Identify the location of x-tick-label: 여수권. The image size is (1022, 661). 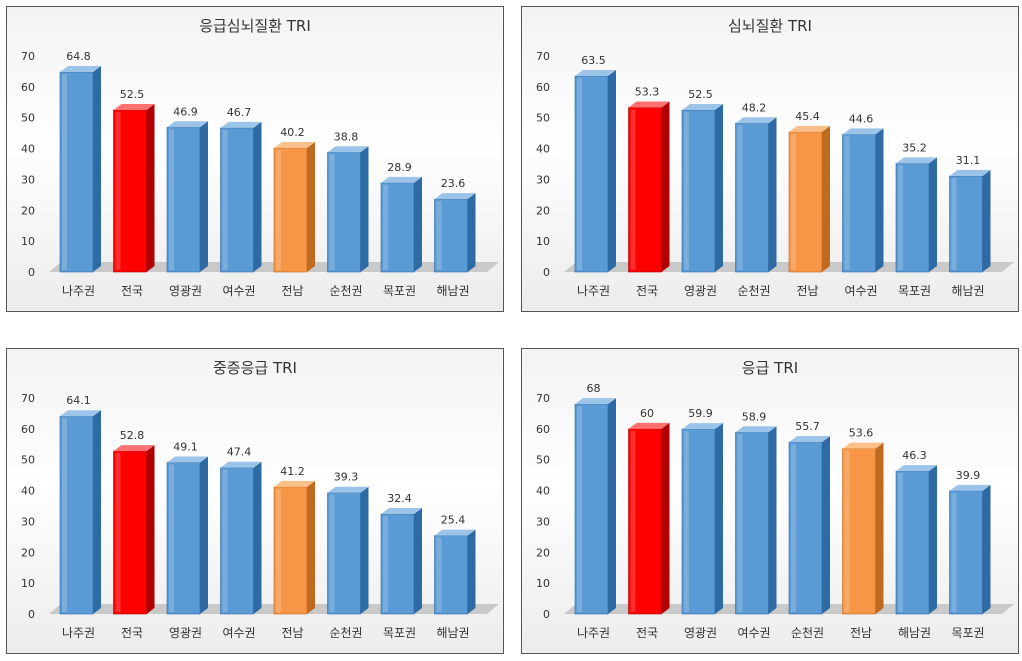
(860, 291).